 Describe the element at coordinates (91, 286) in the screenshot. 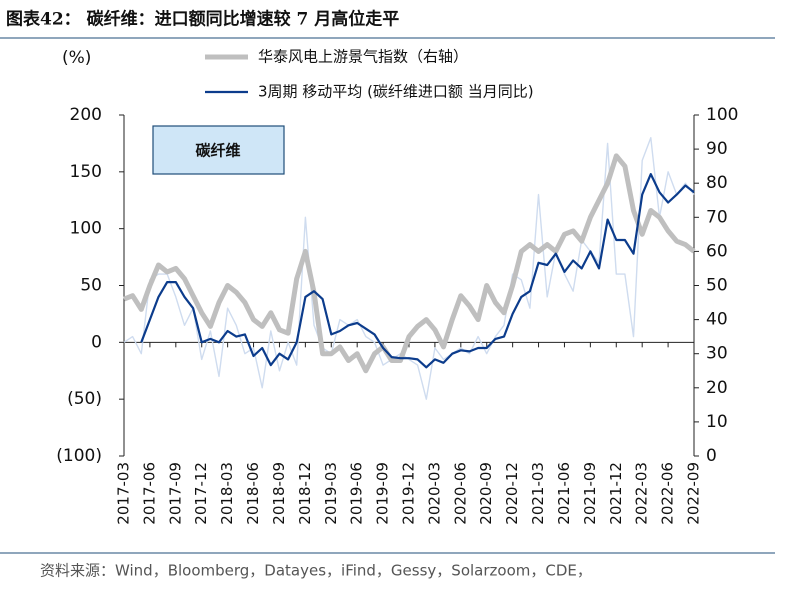

I see `y-tick-label: 50` at that location.